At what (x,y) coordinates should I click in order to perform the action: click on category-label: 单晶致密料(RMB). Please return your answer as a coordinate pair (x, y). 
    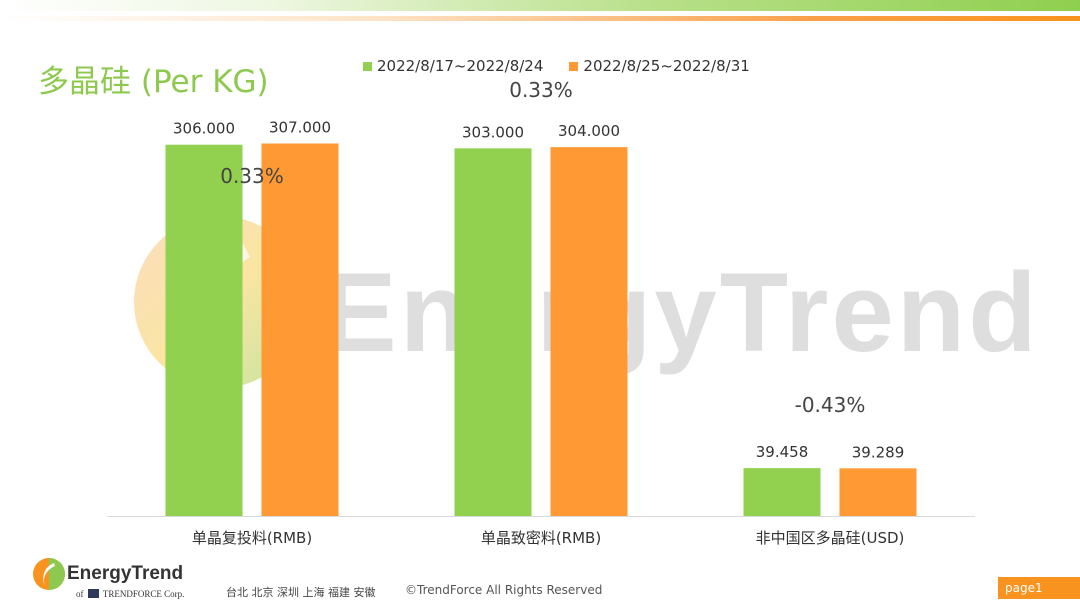
    Looking at the image, I should click on (541, 538).